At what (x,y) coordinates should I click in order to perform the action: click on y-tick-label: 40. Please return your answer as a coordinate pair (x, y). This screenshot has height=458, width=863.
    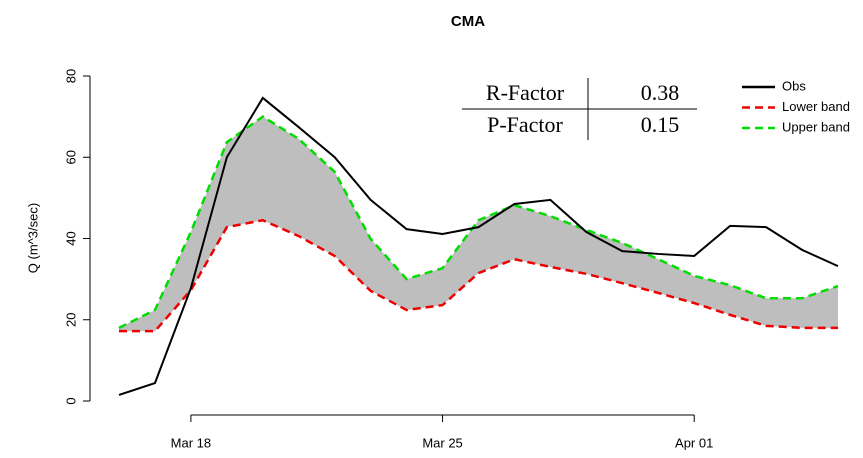
    Looking at the image, I should click on (70, 238).